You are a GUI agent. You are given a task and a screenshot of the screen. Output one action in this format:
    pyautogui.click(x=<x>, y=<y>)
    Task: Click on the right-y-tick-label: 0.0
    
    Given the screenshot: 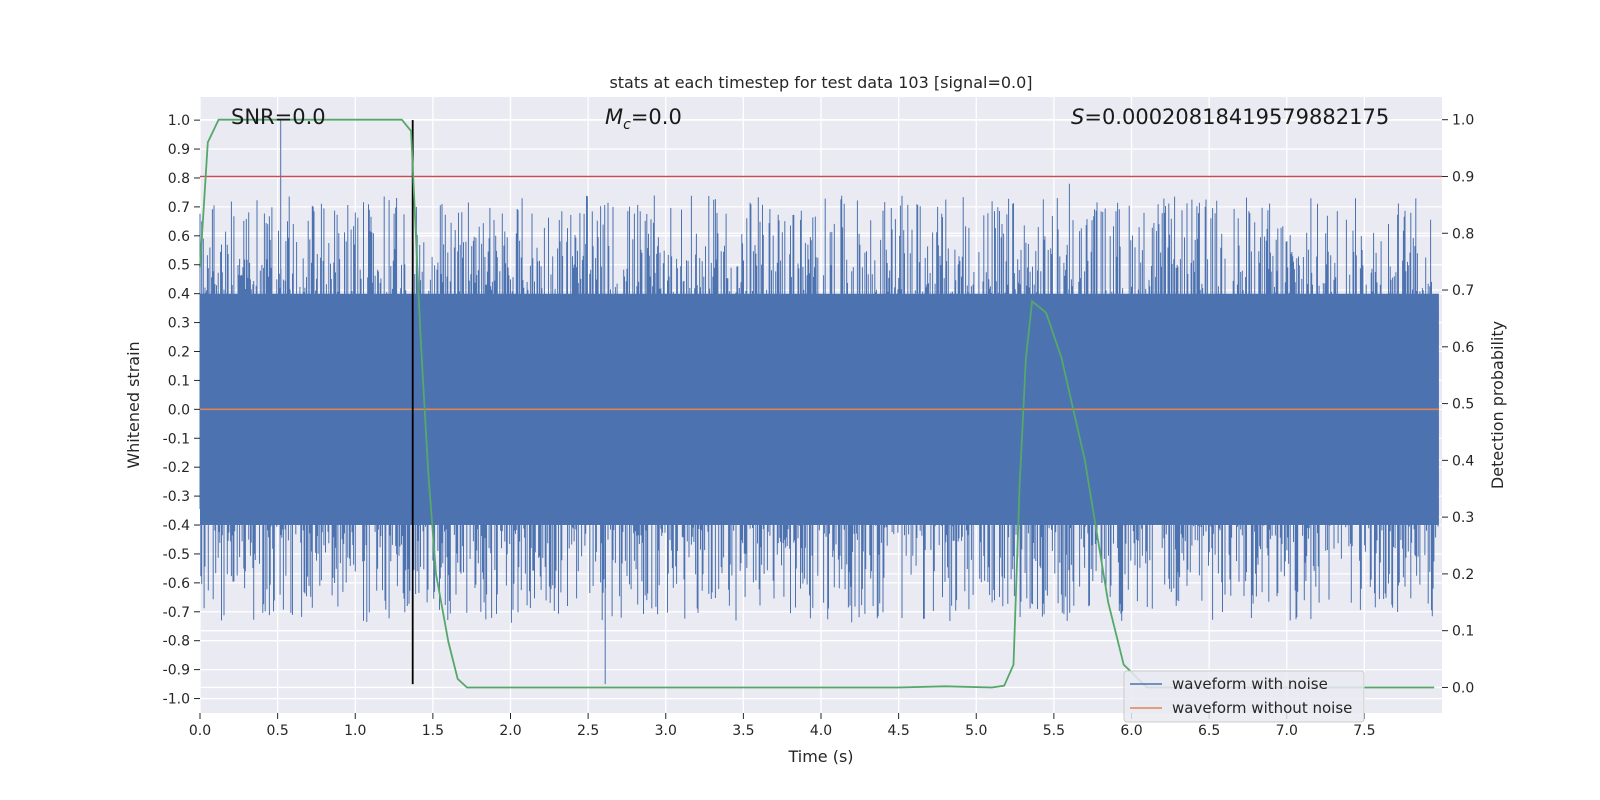 What is the action you would take?
    pyautogui.click(x=1463, y=688)
    